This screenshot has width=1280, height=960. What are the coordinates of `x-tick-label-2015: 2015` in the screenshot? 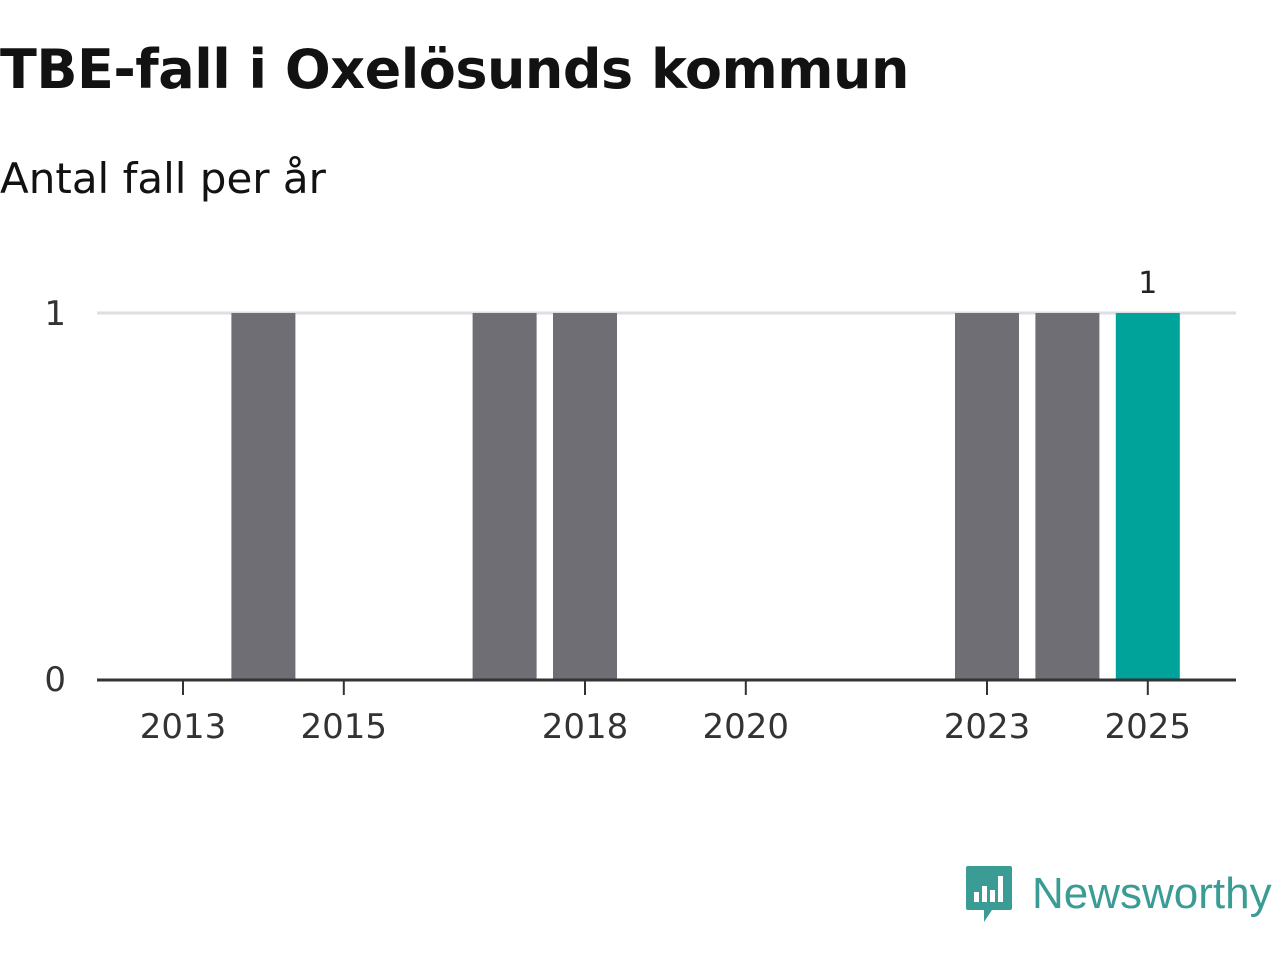 It's located at (344, 727).